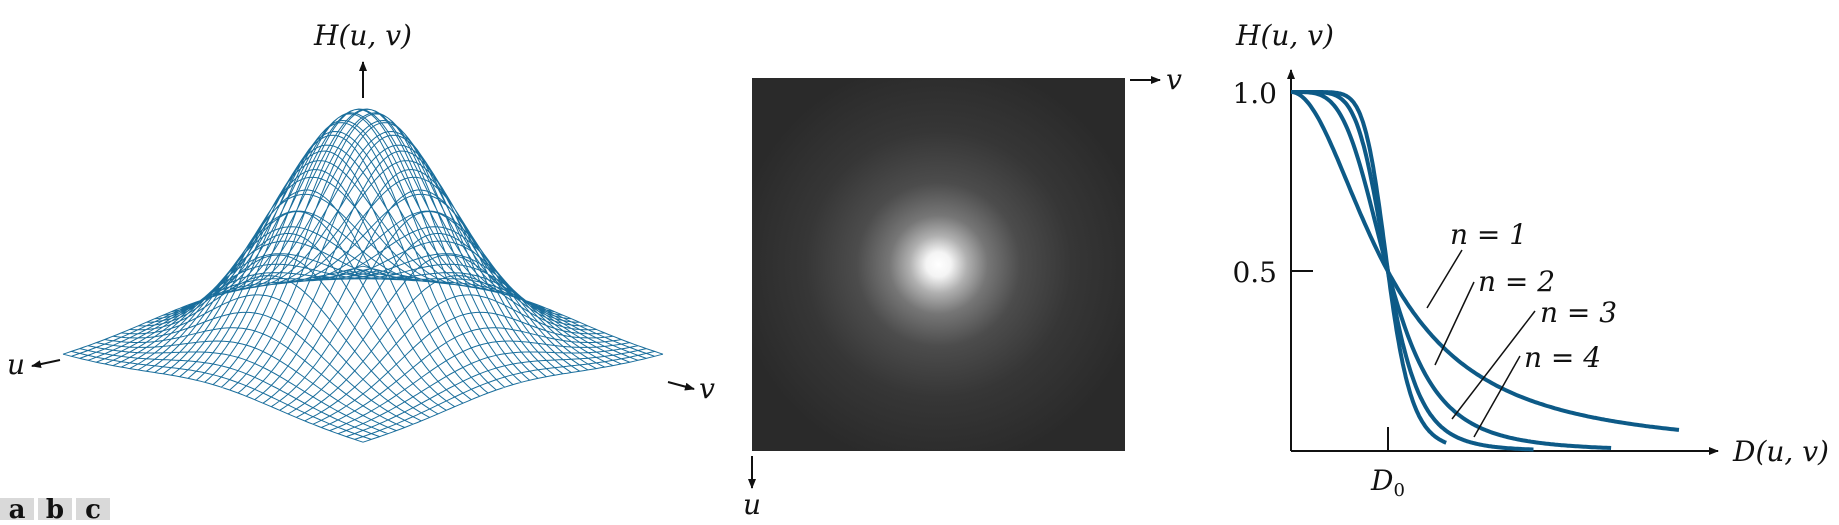 Image resolution: width=1839 pixels, height=525 pixels. Describe the element at coordinates (1174, 79) in the screenshot. I see `image-v-label: v` at that location.